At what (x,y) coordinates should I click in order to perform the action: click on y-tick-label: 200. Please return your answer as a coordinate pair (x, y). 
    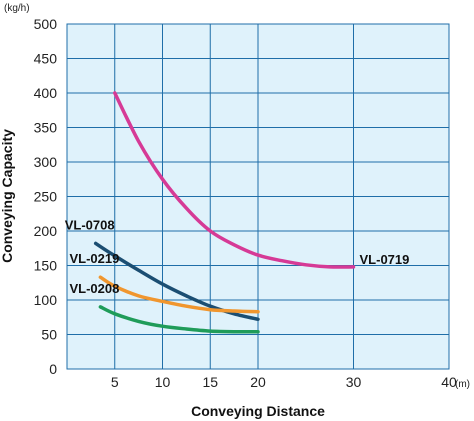
    Looking at the image, I should click on (46, 231).